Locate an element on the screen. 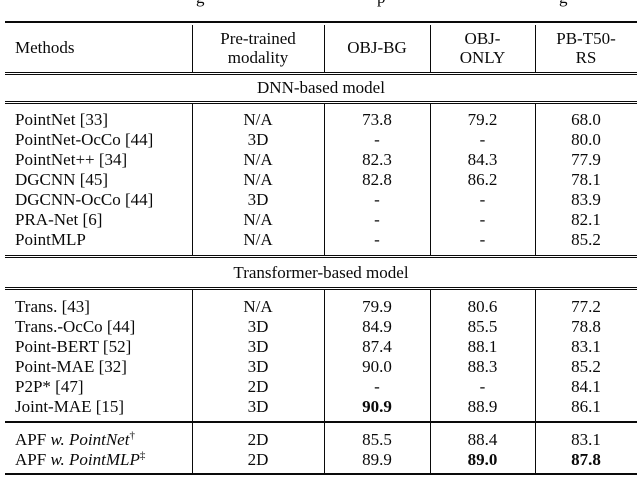 The image size is (640, 480). value-cell: 78.8 is located at coordinates (586, 326).